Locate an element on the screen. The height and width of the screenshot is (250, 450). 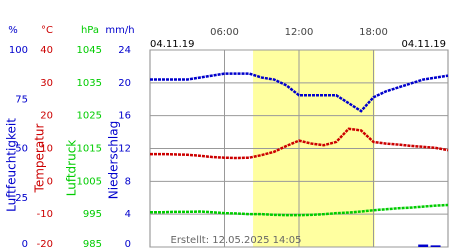
y-tick-label: 4 is located at coordinates (128, 214).